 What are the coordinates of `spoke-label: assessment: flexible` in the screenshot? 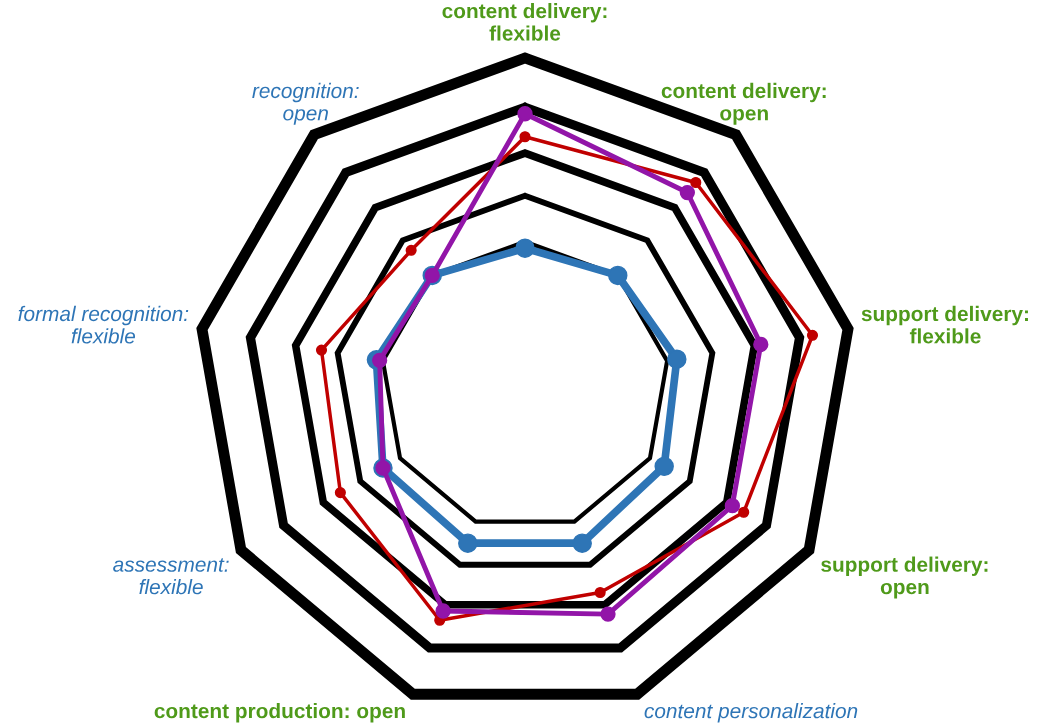 It's located at (171, 576).